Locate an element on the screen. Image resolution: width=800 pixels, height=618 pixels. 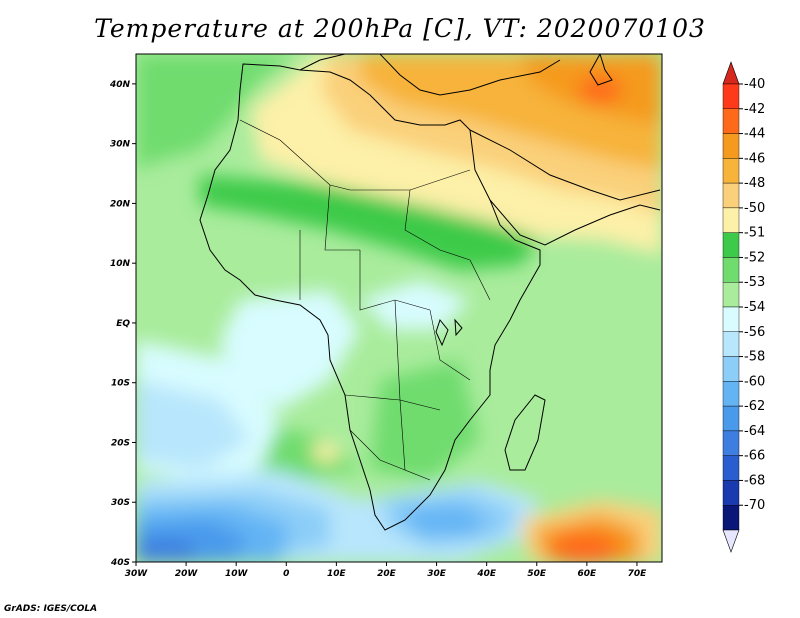
great-lakes is located at coordinates (449, 332).